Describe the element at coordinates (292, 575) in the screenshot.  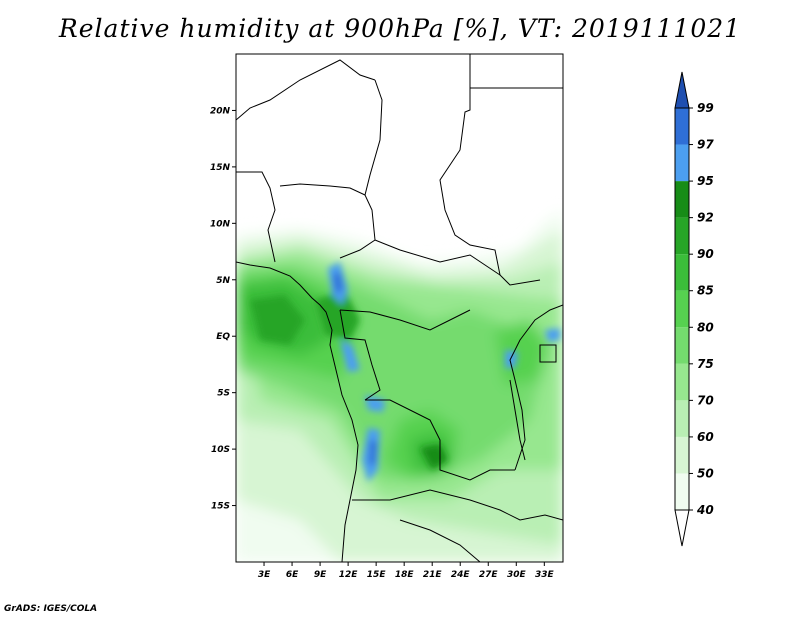
I see `lon-tick-label: 6E` at that location.